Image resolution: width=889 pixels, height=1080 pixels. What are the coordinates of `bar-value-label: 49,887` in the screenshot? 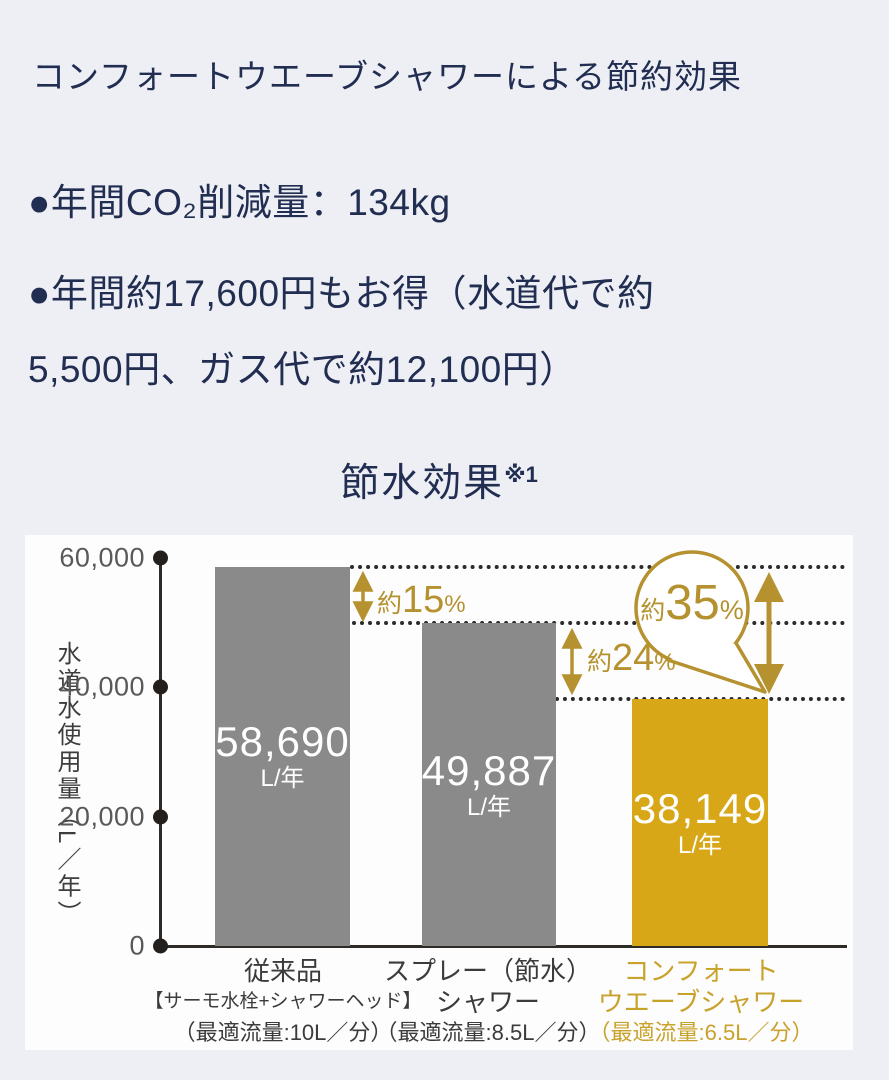 It's located at (489, 770).